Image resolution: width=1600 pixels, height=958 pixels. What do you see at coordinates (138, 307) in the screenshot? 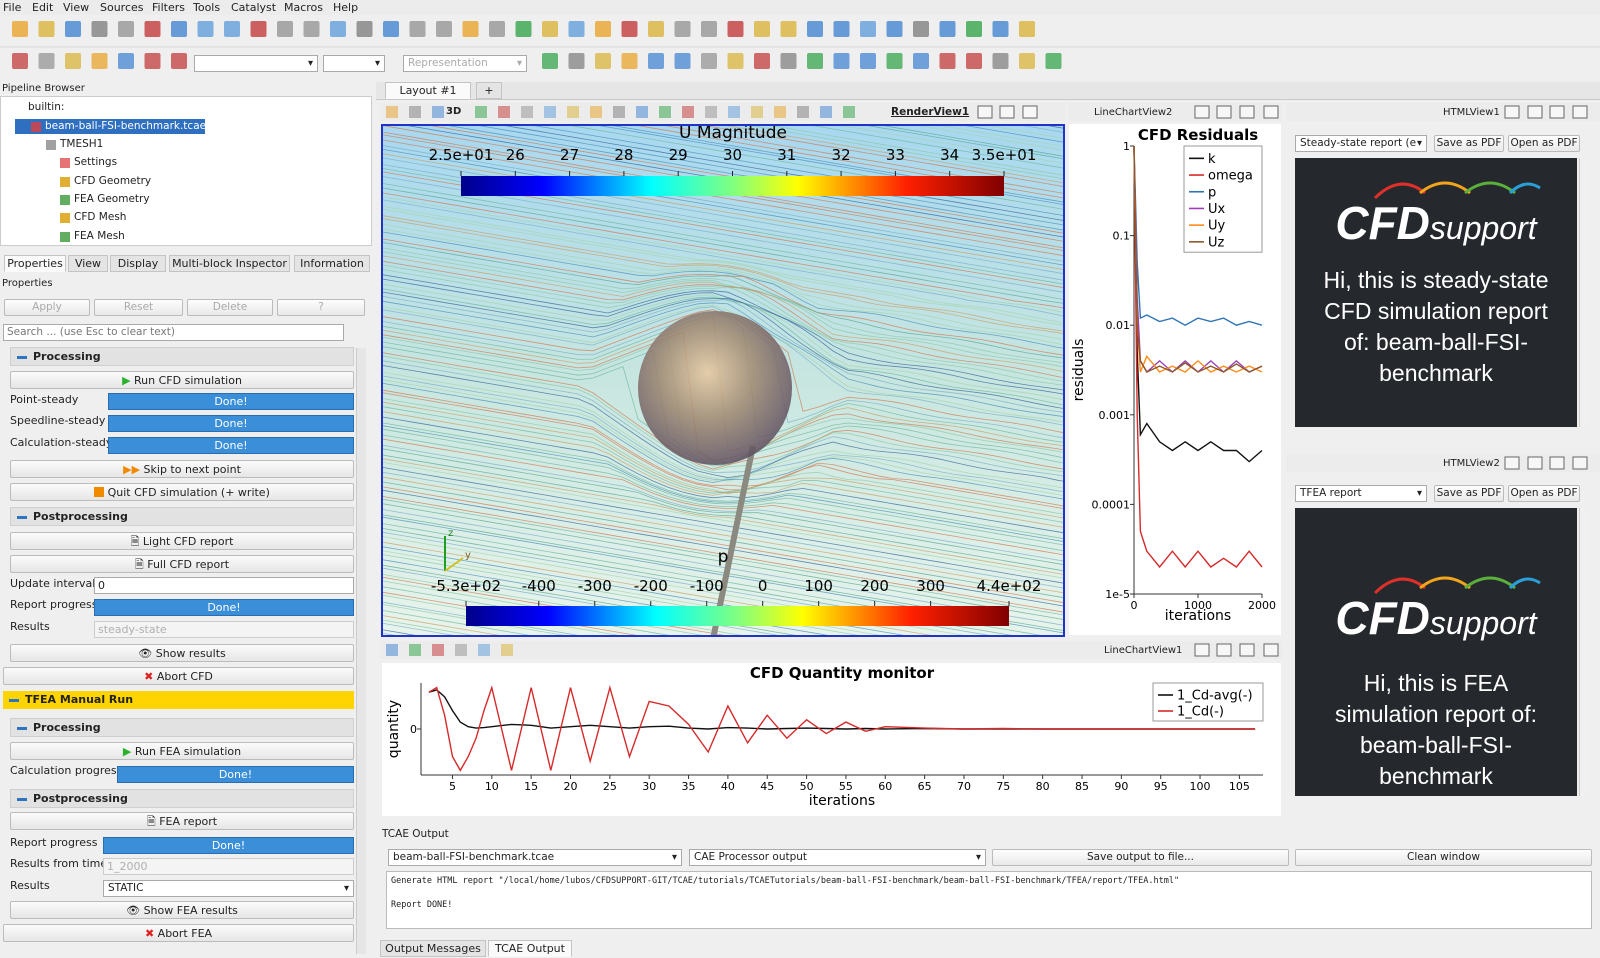
I see `reset-button: Reset` at bounding box center [138, 307].